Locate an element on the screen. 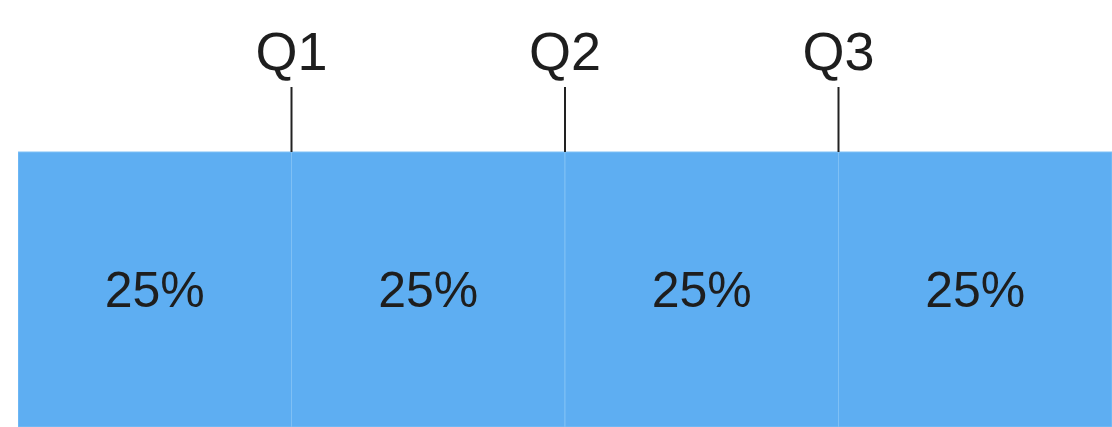 The height and width of the screenshot is (427, 1112). annotation: Q3 is located at coordinates (838, 51).